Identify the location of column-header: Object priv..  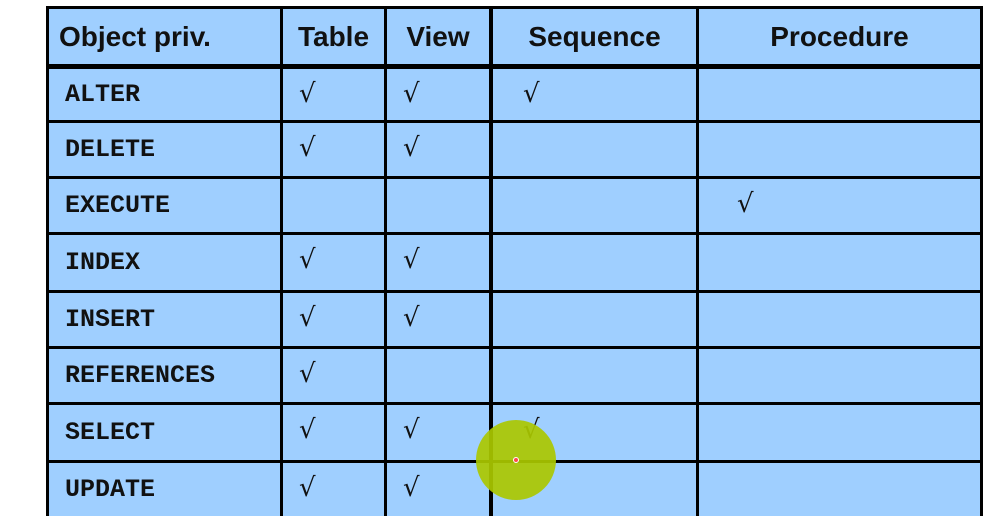
(164, 36).